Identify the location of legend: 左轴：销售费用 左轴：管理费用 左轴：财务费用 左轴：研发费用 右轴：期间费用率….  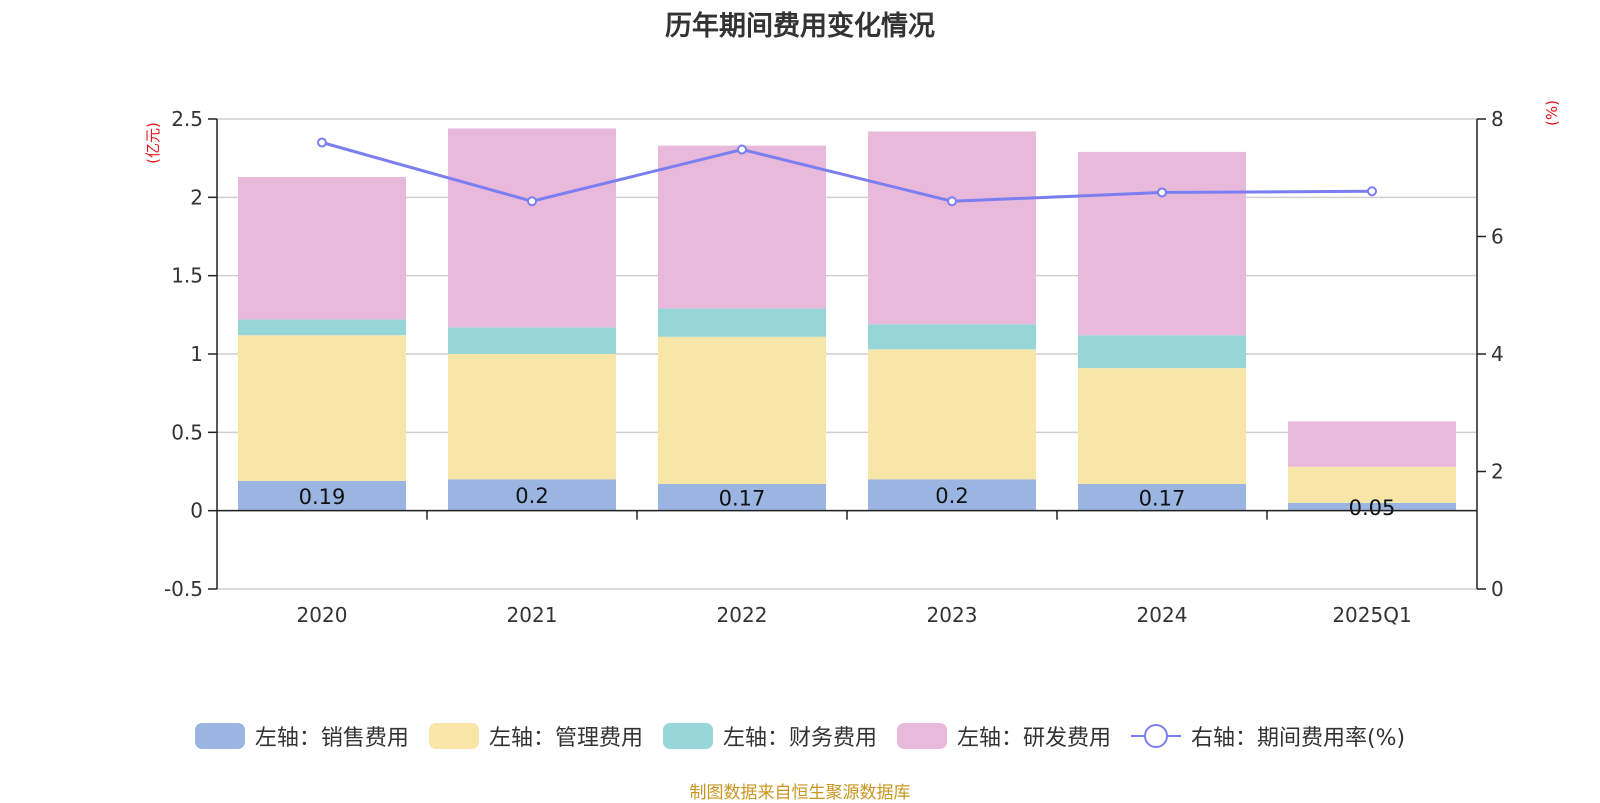
(800, 736).